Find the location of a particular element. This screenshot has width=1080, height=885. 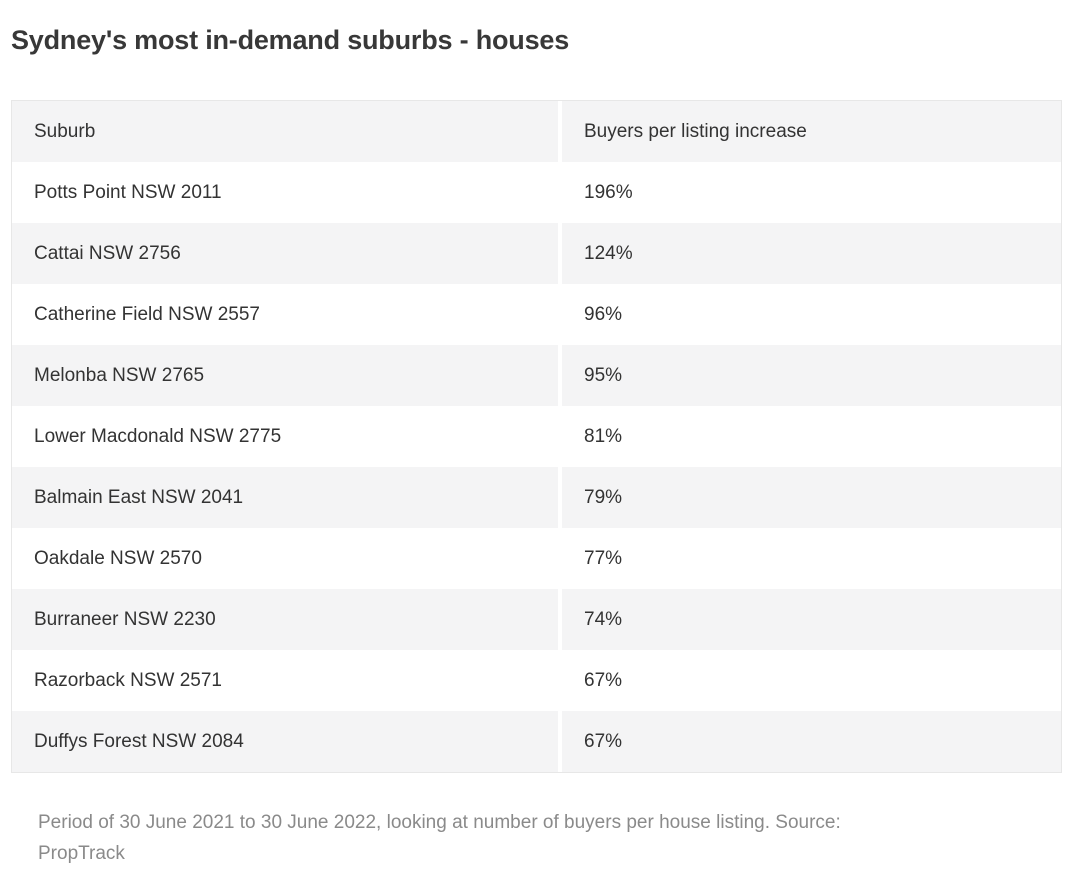

table-row: Burraneer NSW 2230 74% is located at coordinates (536, 619).